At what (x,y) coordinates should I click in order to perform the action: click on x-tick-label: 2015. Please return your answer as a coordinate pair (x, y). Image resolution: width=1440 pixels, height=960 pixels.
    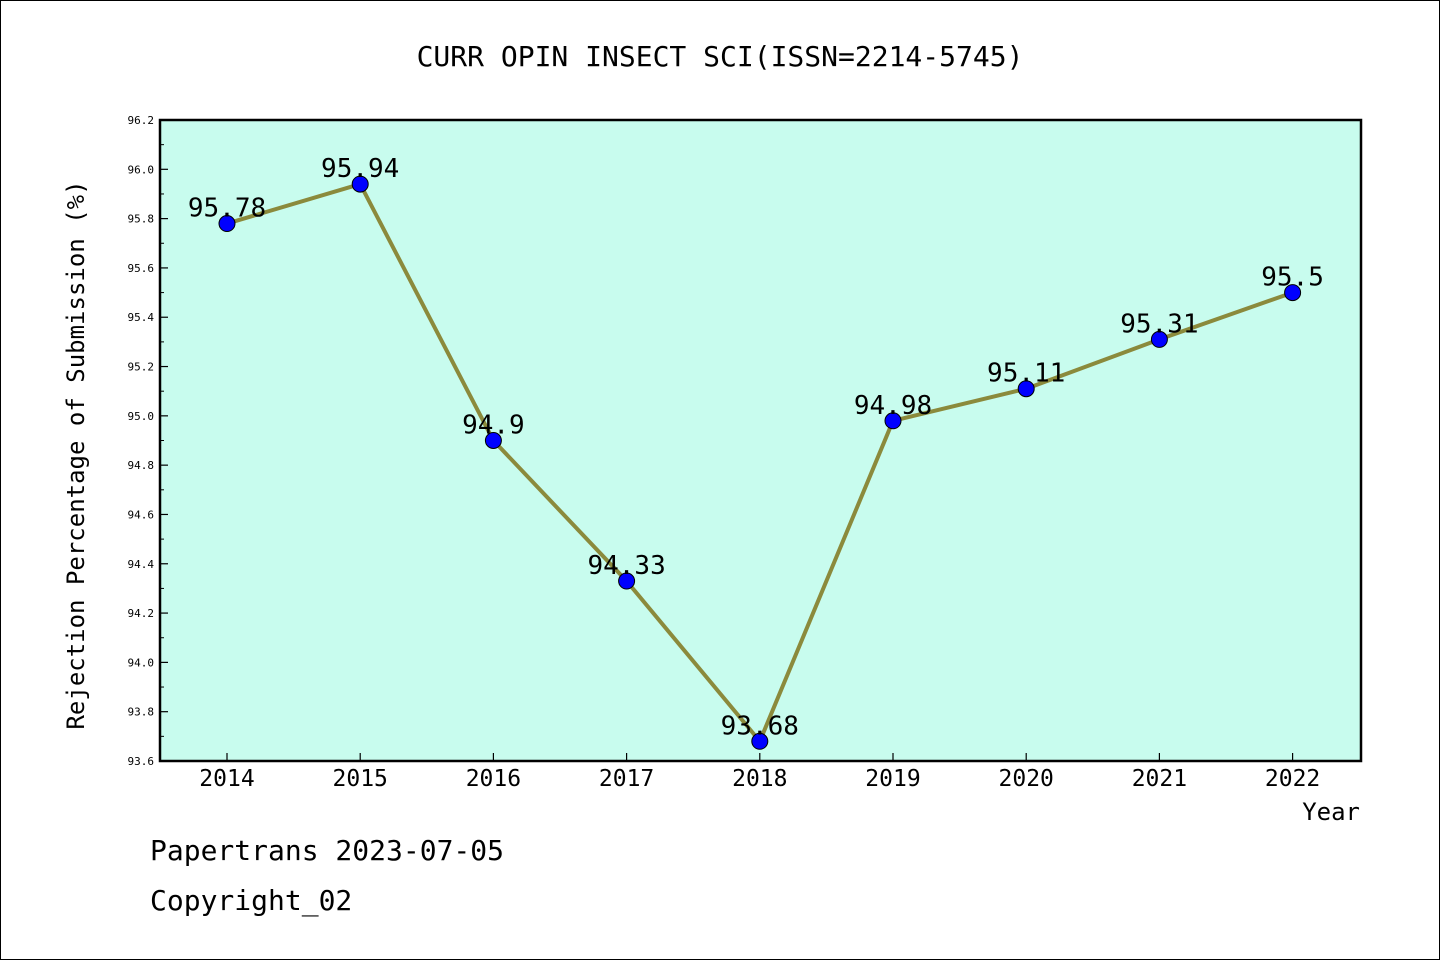
    Looking at the image, I should click on (360, 779).